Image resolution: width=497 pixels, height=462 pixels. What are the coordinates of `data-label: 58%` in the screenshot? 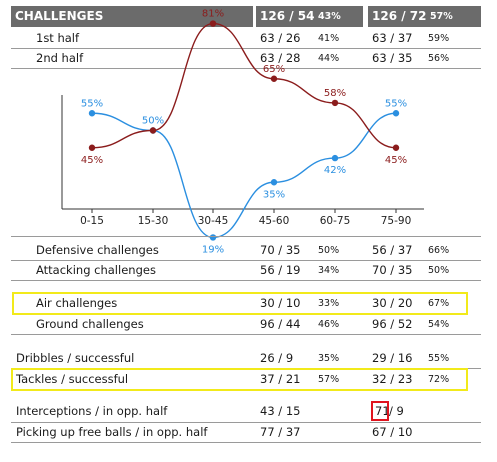 It's located at (335, 93).